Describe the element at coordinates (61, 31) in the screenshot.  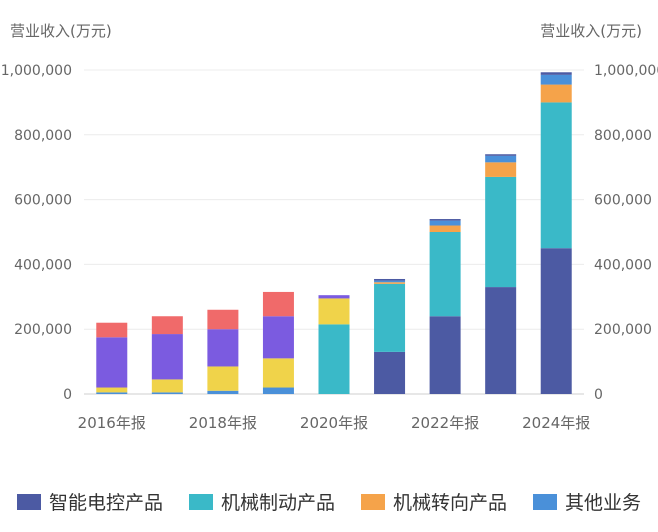
I see `y-axis-label-left: 营业收入(万元)` at that location.